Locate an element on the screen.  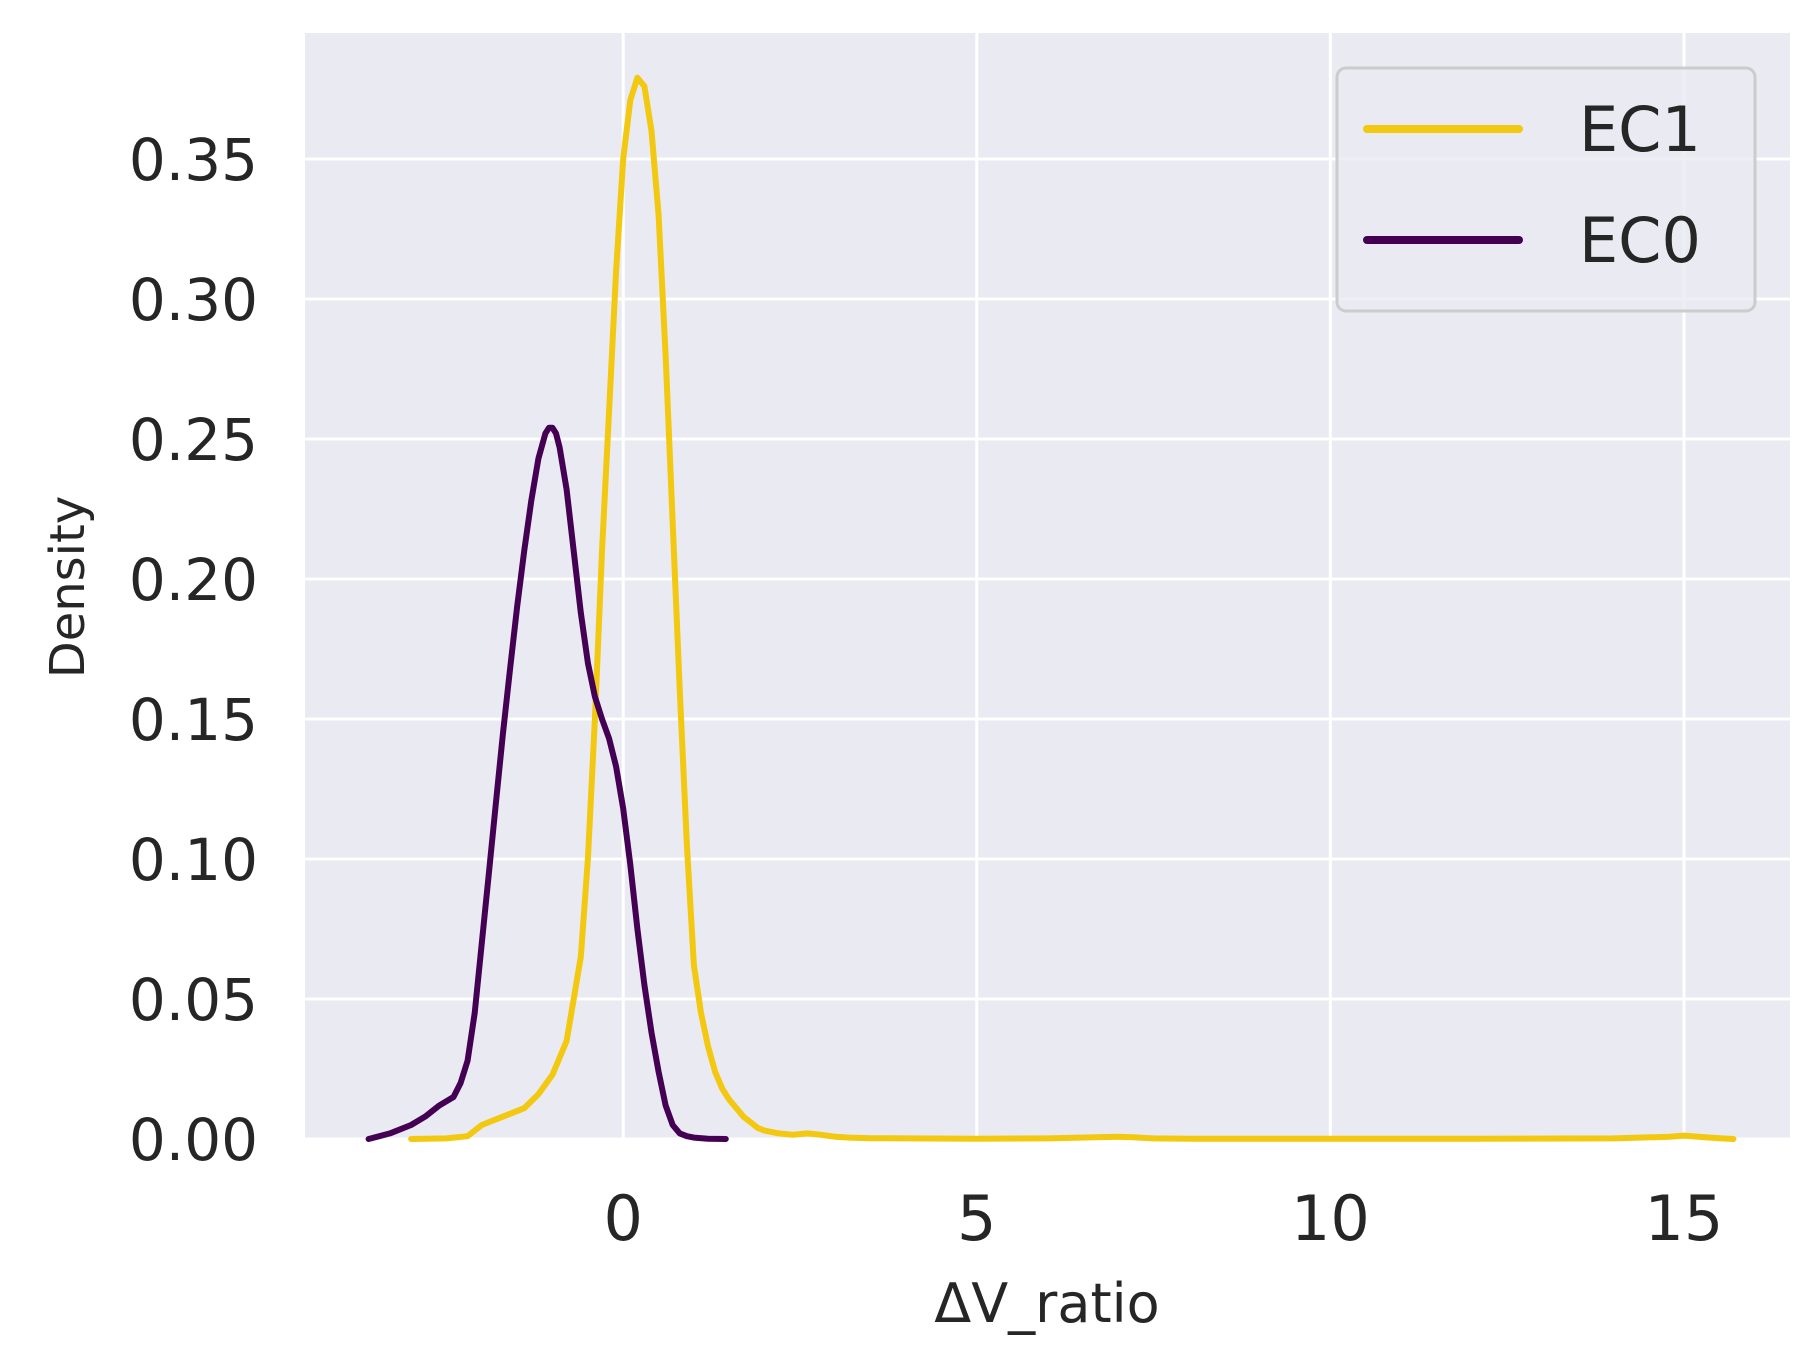
y-tick-labels: 0.00 0.05 0.10 0.15 0.20 0.25 0.30 0.35 is located at coordinates (193, 650).